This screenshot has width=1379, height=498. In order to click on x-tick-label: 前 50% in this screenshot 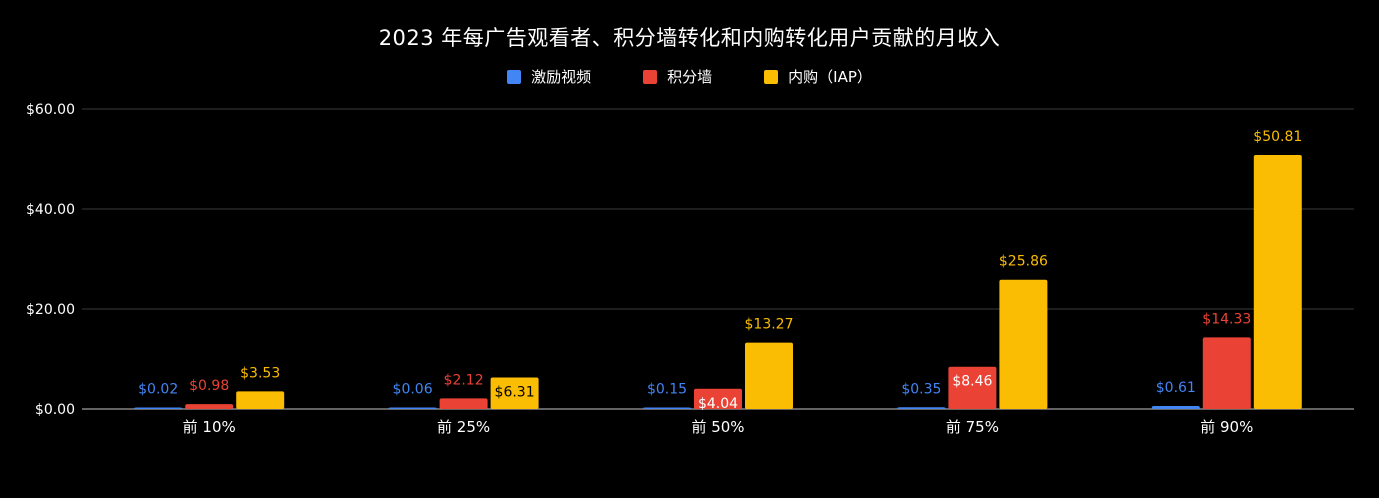, I will do `click(717, 427)`.